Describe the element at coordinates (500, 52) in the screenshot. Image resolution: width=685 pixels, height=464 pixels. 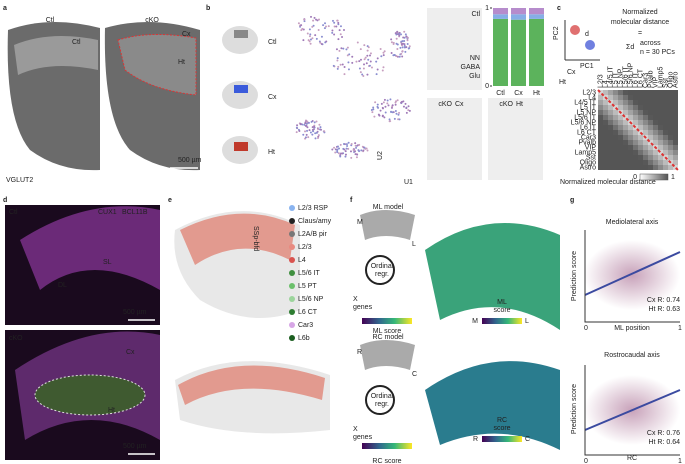
I see `bar-segment` at that location.